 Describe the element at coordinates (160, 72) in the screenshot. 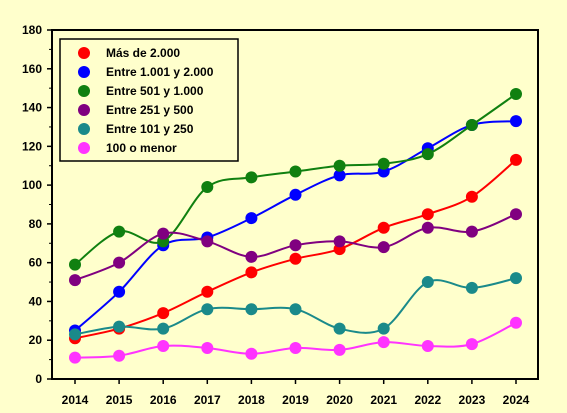

I see `legend-label: Entre 1.001 y 2.000` at that location.